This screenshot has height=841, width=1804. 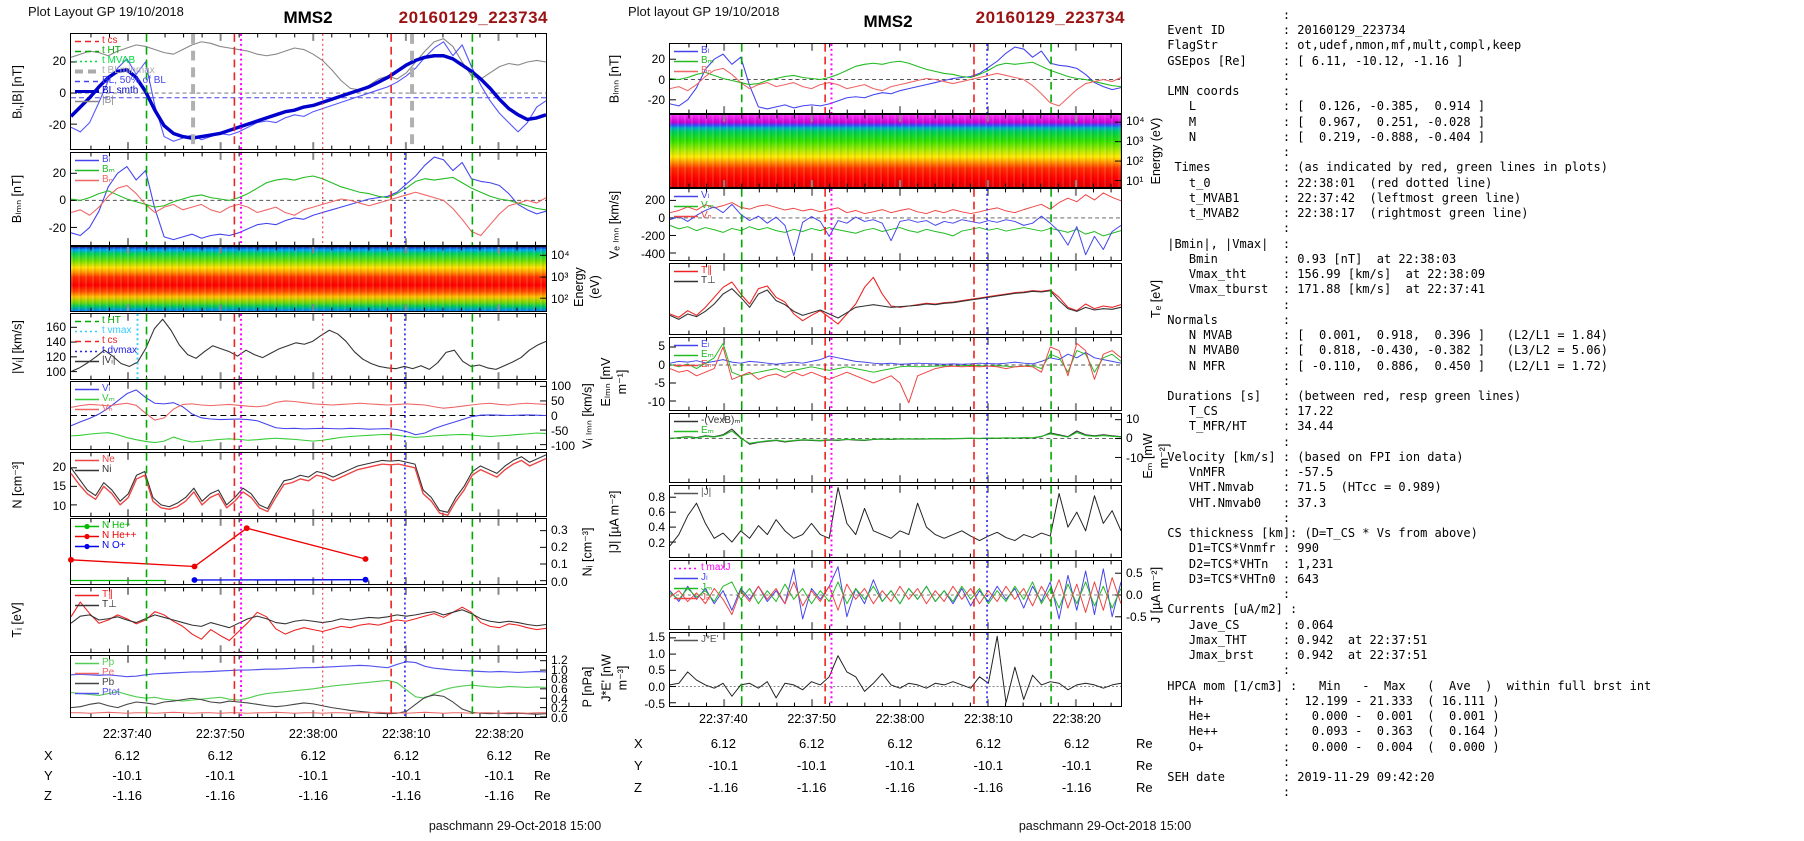 What do you see at coordinates (128, 70) in the screenshot?
I see `legend-label: t BLminmax` at bounding box center [128, 70].